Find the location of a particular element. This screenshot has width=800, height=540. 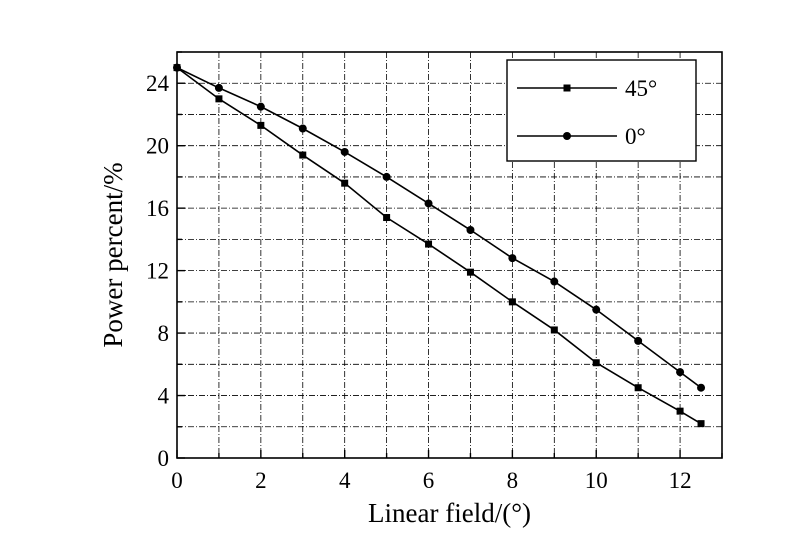

legend-square-marker is located at coordinates (567, 88).